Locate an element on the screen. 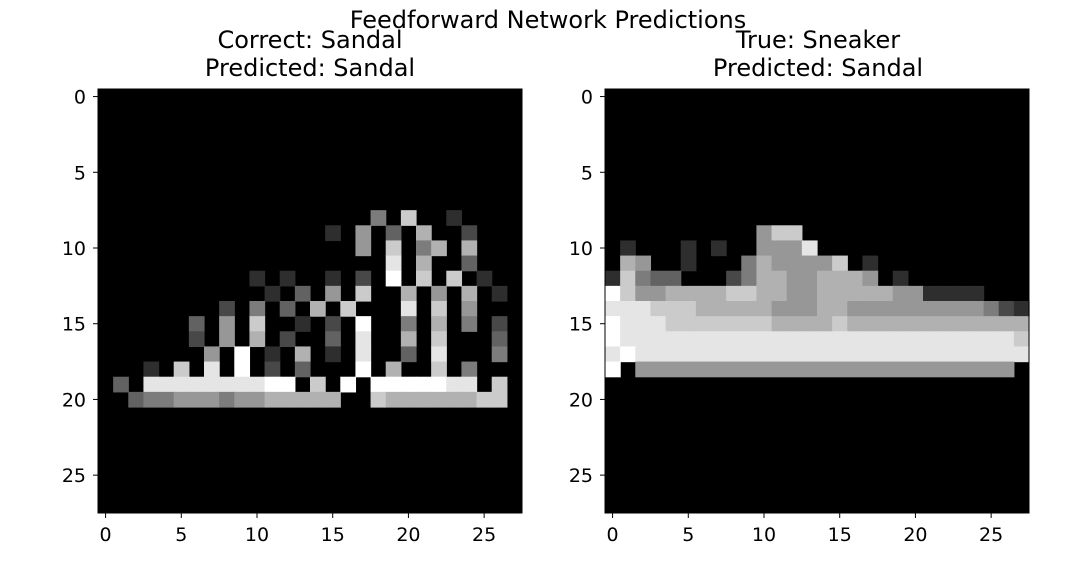 The image size is (1087, 574). y-tick-label: 20 is located at coordinates (581, 400).